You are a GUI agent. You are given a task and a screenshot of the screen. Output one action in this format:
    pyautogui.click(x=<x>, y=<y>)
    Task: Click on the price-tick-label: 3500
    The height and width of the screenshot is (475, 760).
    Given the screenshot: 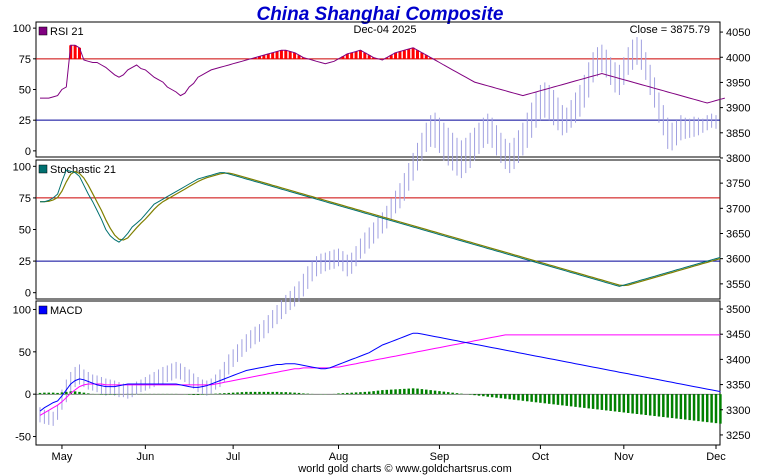 What is the action you would take?
    pyautogui.click(x=738, y=310)
    